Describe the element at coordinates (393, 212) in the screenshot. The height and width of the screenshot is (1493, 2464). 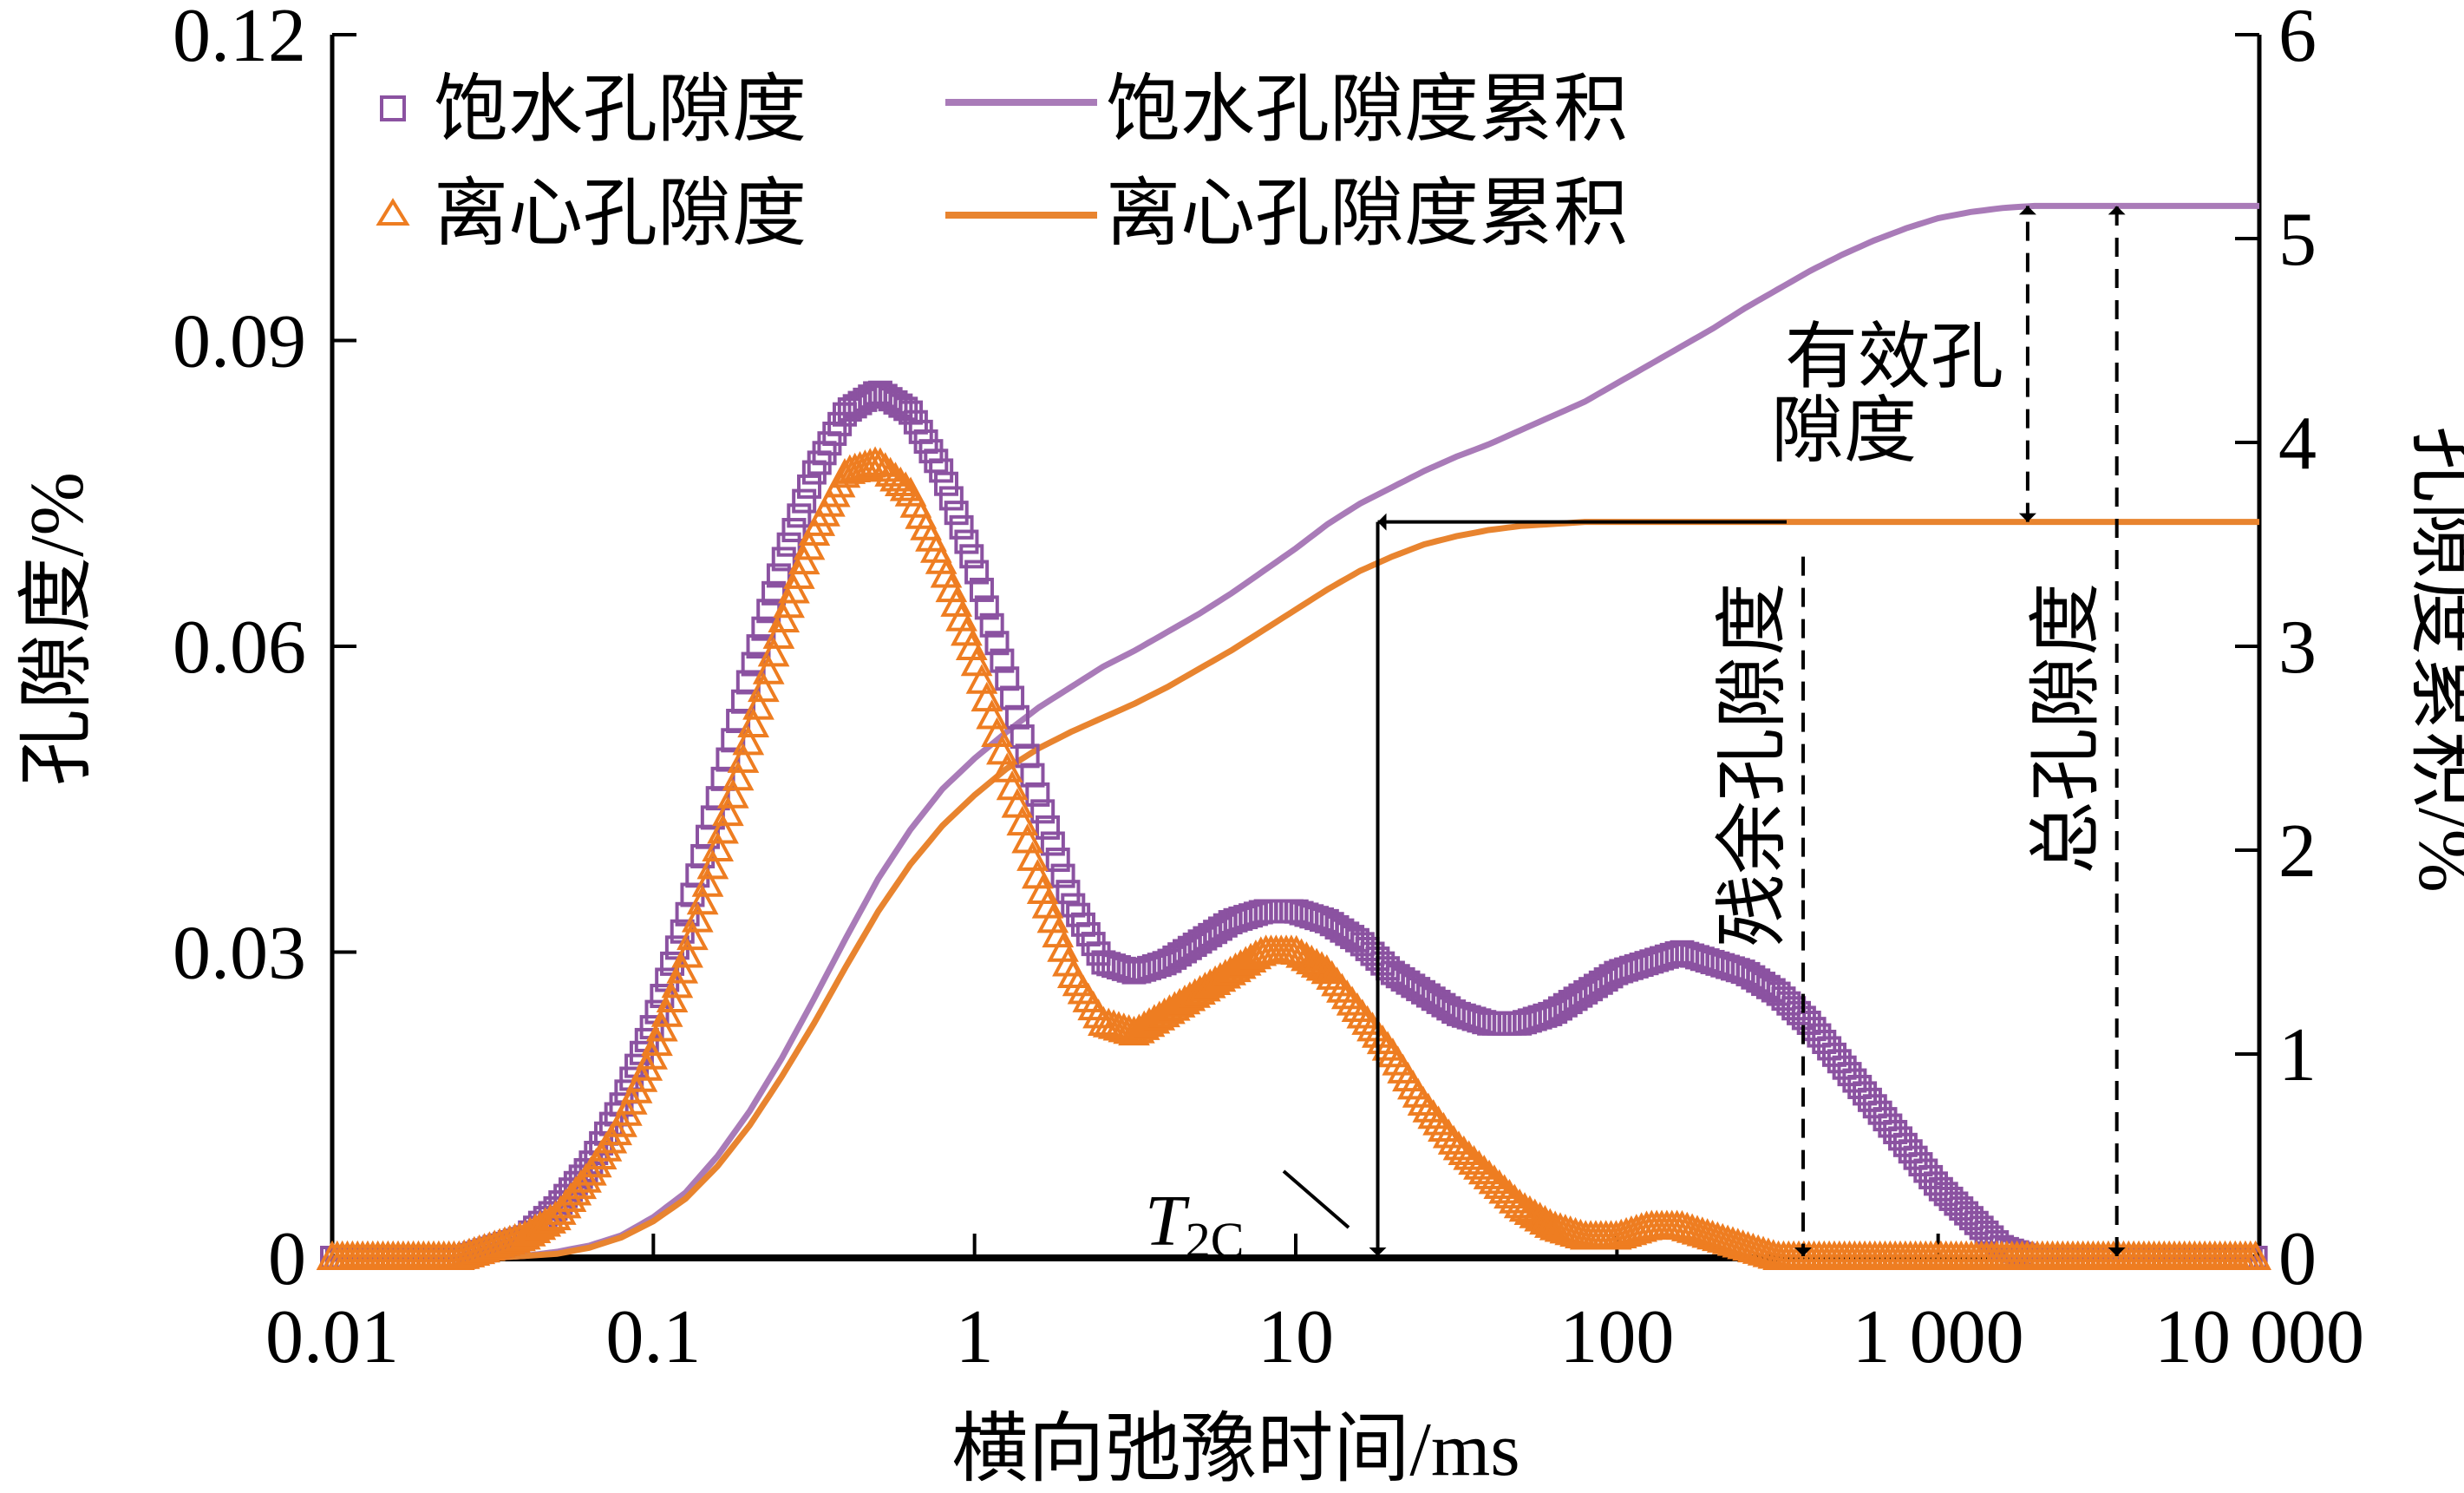
I see `legend-triangle-icon` at that location.